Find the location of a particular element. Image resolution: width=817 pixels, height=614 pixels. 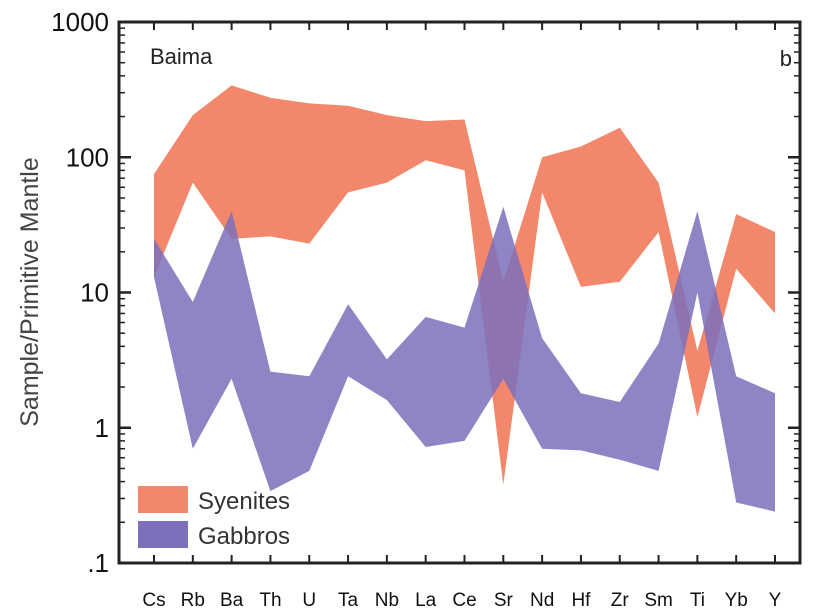

legend-swatch-syenites is located at coordinates (163, 499).